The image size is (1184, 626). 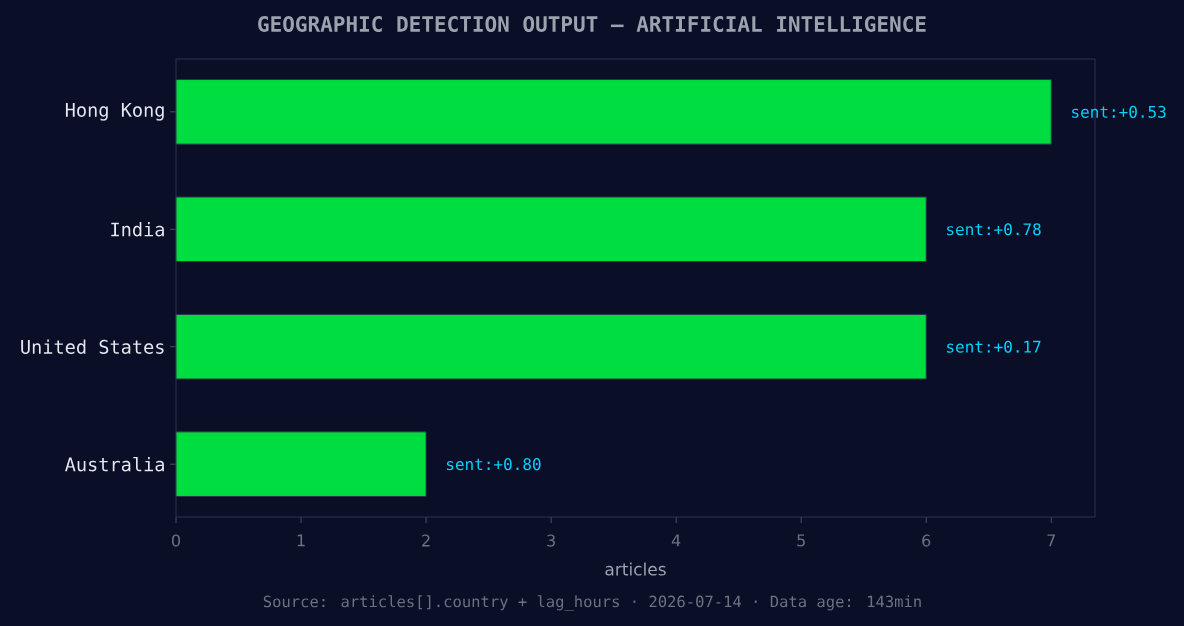 I want to click on annotation: sent:+0.80, so click(x=493, y=464).